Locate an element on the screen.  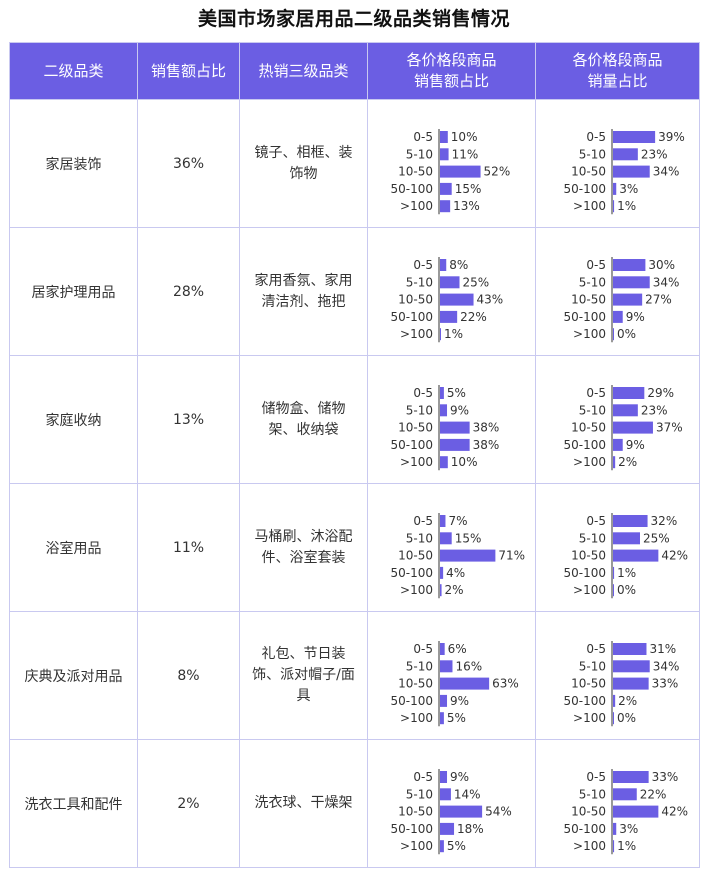
header-subcategory: 二级品类 is located at coordinates (73, 71).